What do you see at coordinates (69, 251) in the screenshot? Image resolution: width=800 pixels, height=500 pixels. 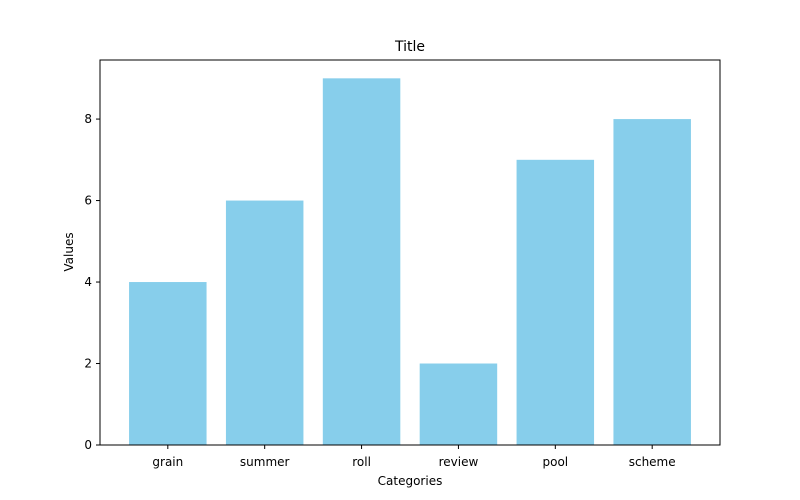 I see `y-axis-label: Values` at bounding box center [69, 251].